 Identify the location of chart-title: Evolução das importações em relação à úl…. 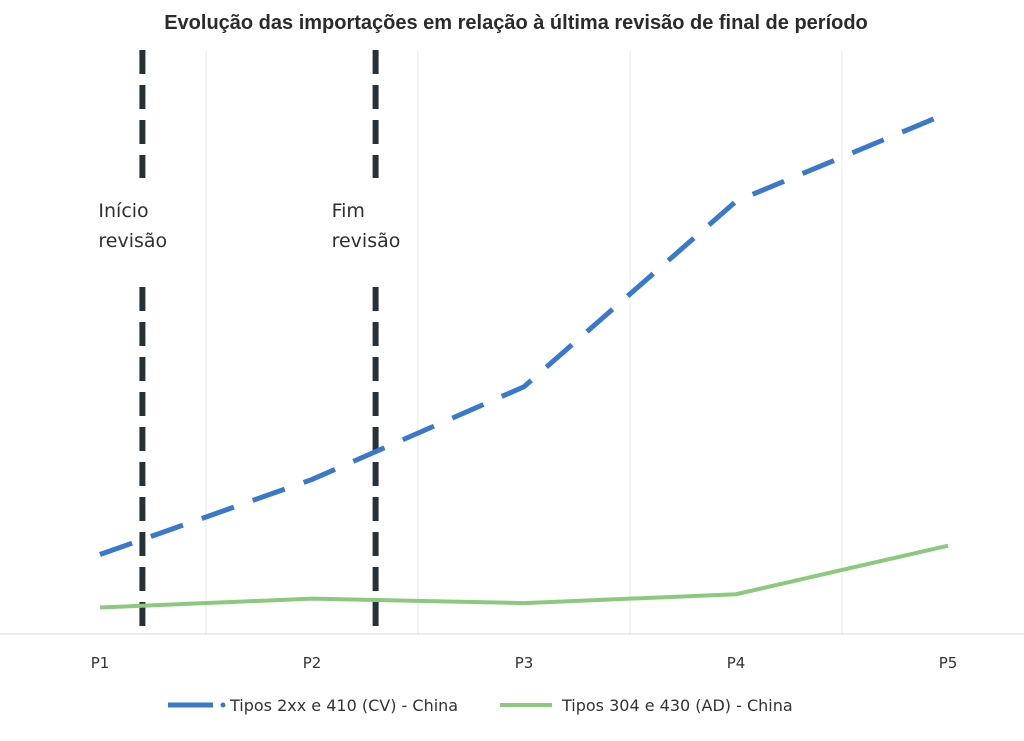
(516, 23).